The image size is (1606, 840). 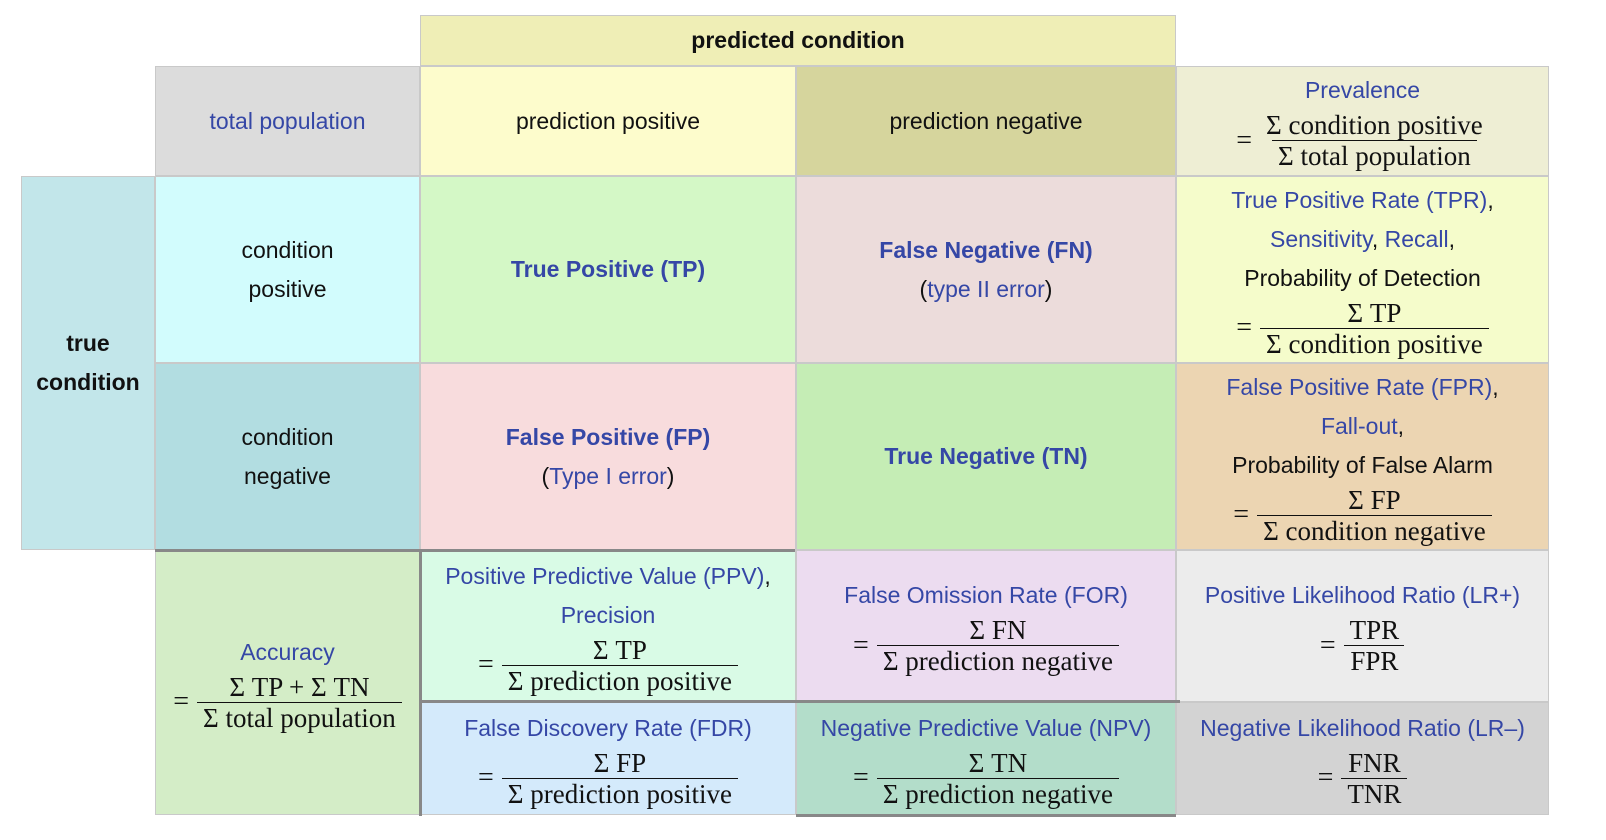 I want to click on ppv-formula: = Σ TP Σ prediction positive, so click(x=608, y=665).